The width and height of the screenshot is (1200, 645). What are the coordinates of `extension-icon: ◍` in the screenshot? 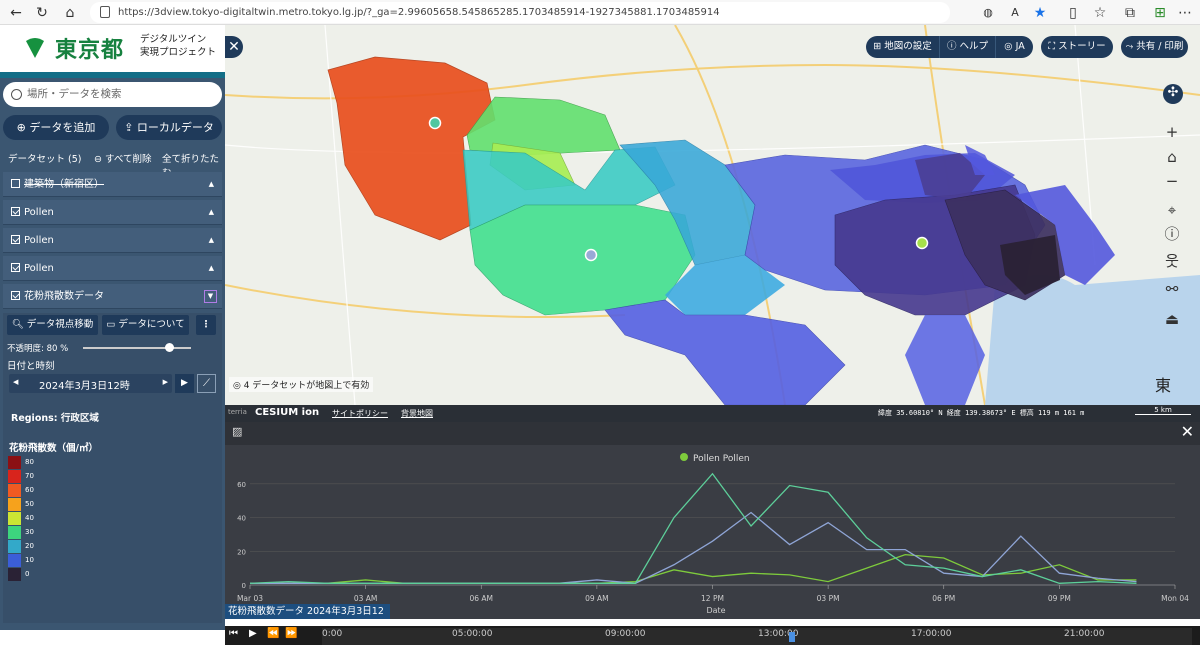 It's located at (988, 12).